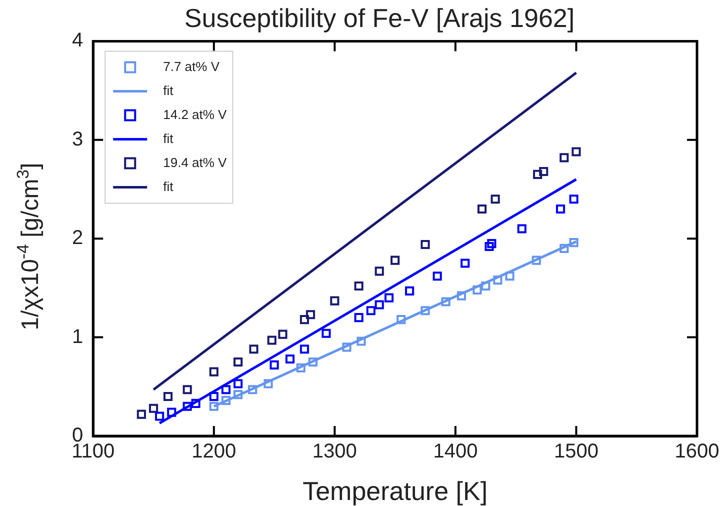 The width and height of the screenshot is (727, 506). Describe the element at coordinates (191, 66) in the screenshot. I see `legend-label: 7.7 at% V` at that location.